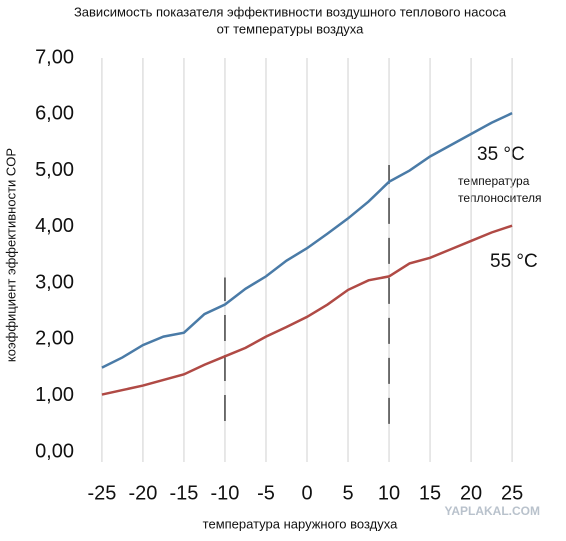 Image resolution: width=566 pixels, height=541 pixels. What do you see at coordinates (54, 114) in the screenshot?
I see `y-tick-label: 6,00` at bounding box center [54, 114].